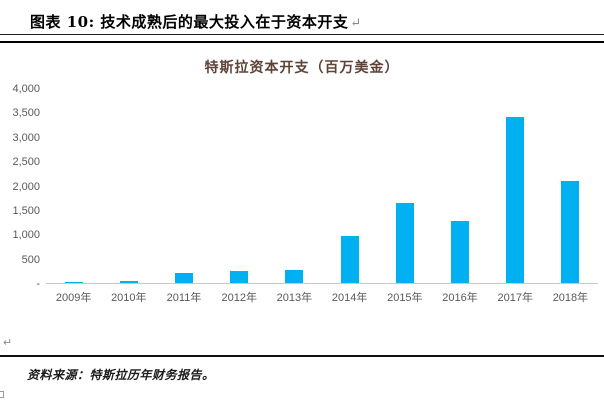 Image resolution: width=604 pixels, height=401 pixels. What do you see at coordinates (73, 282) in the screenshot?
I see `bar-2009年` at bounding box center [73, 282].